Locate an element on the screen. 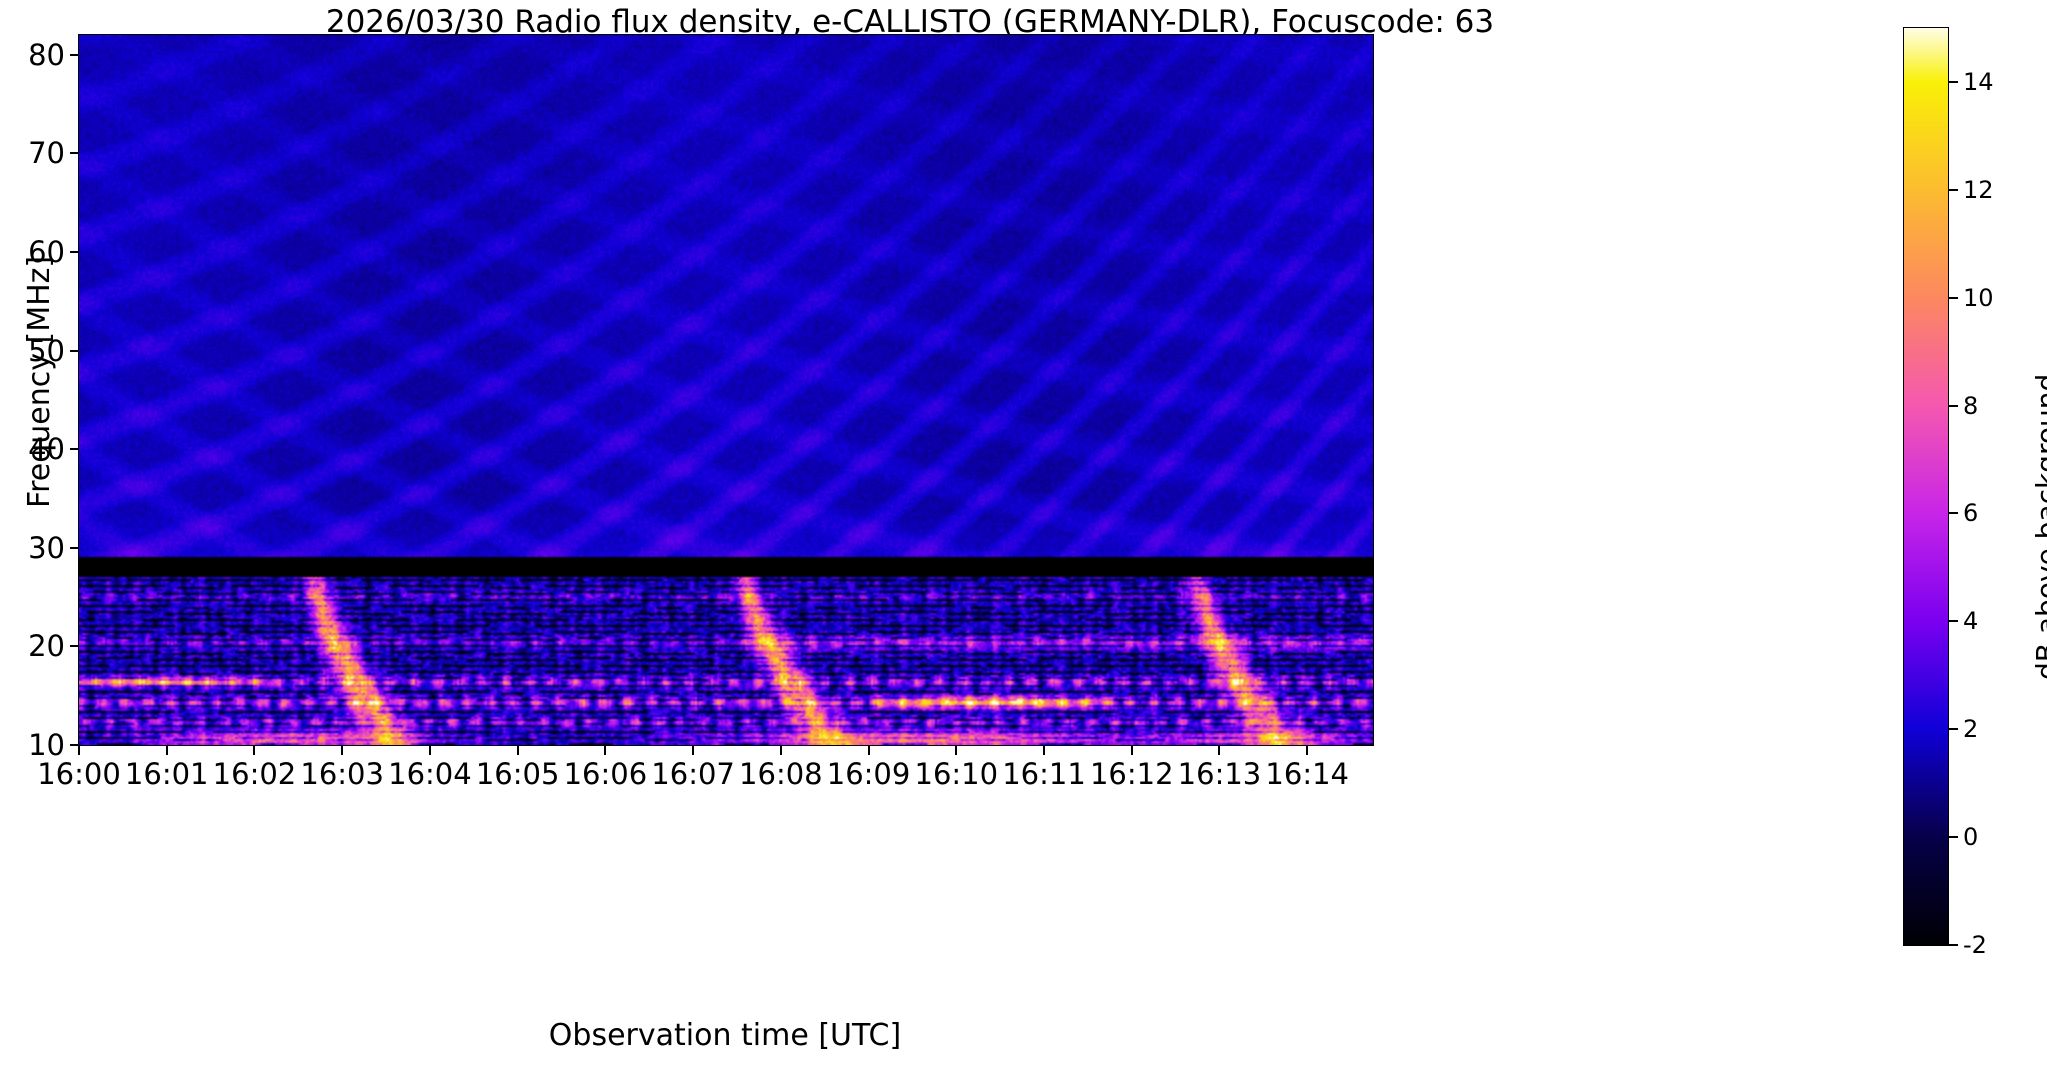 This screenshot has height=1067, width=2047. x-axis-tick-label: 16:08 is located at coordinates (781, 774).